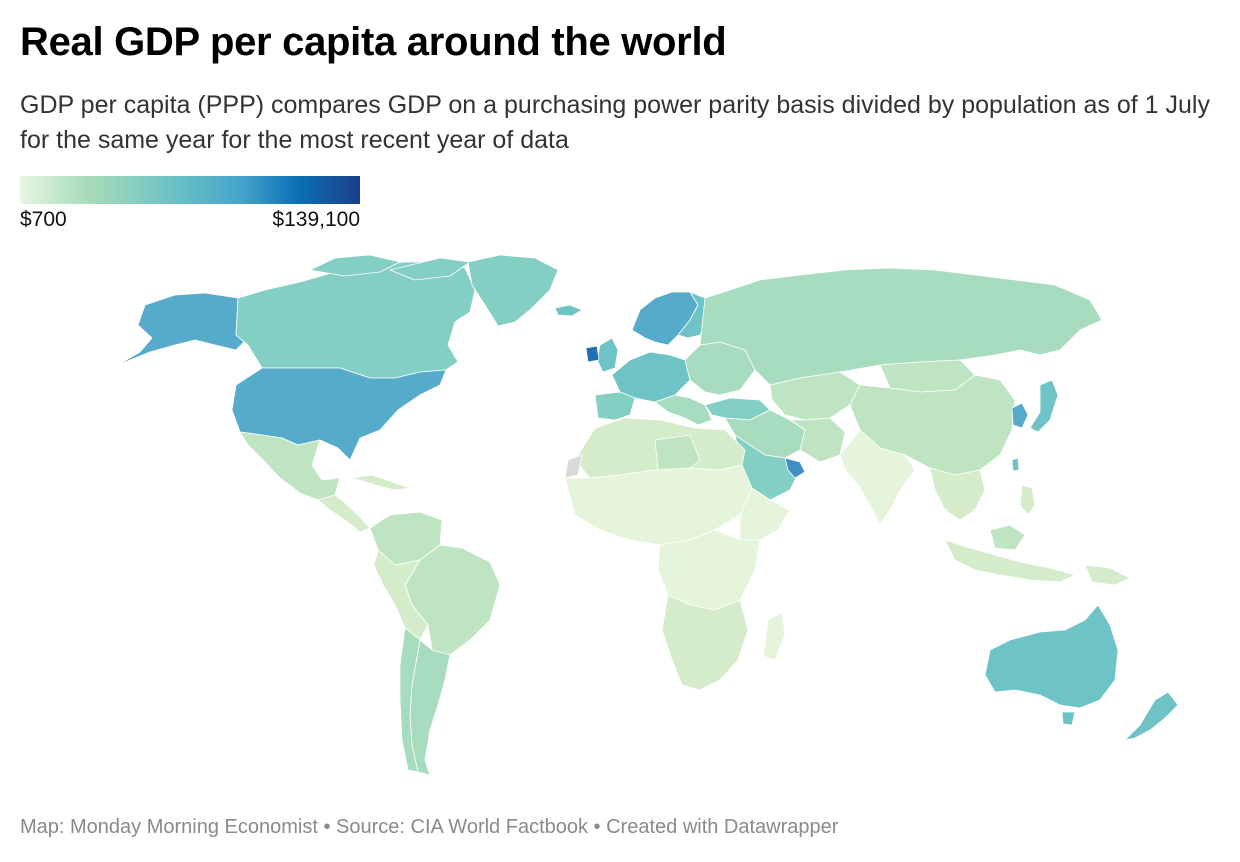 This screenshot has height=862, width=1240. Describe the element at coordinates (774, 636) in the screenshot. I see `region-madagascar` at that location.